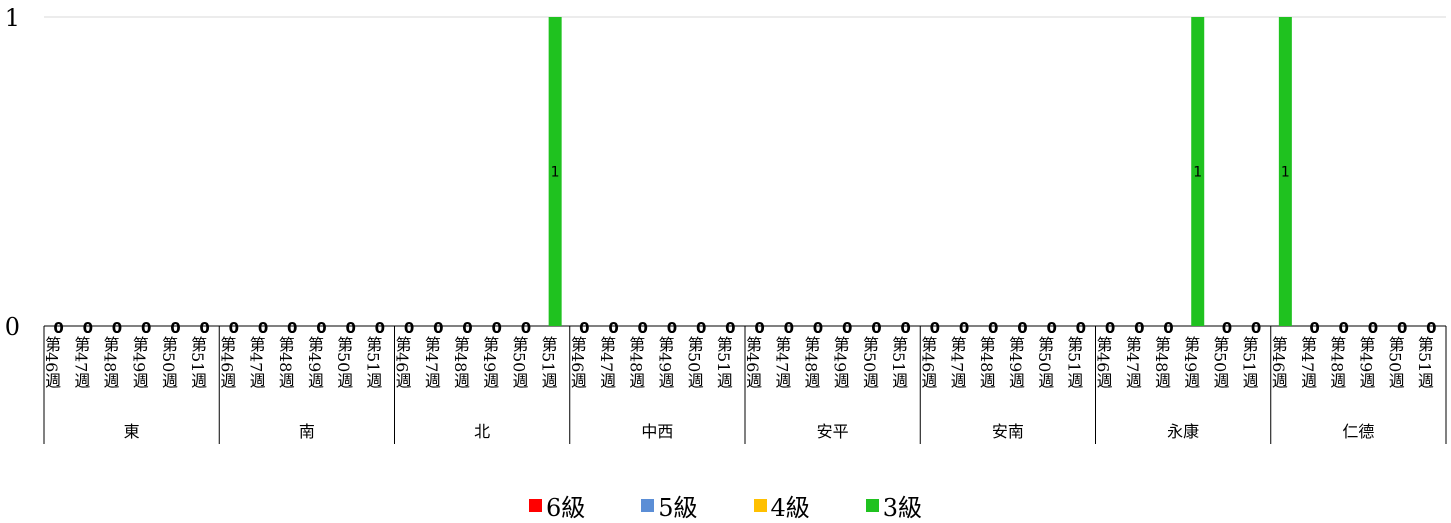  I want to click on district-label: 仁德, so click(1358, 431).